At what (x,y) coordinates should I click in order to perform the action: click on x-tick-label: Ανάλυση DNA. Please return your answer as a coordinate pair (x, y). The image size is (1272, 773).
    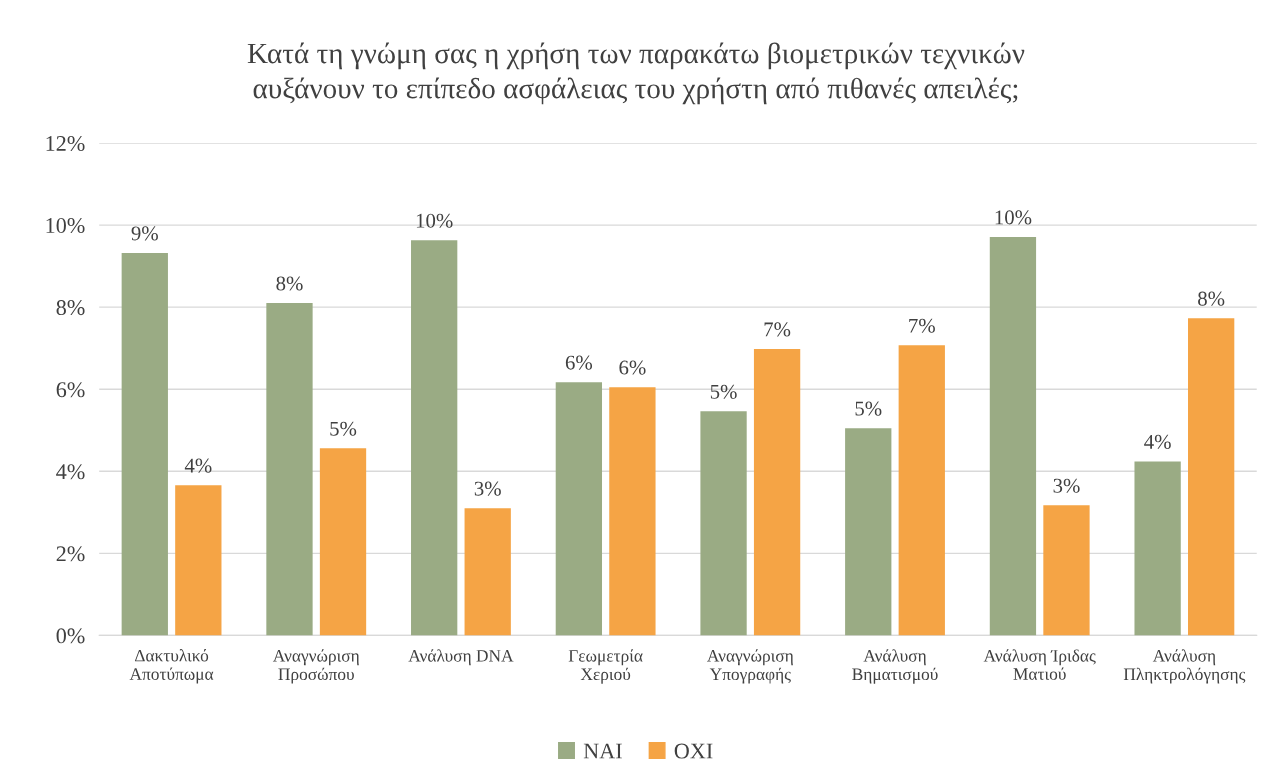
    Looking at the image, I should click on (461, 657).